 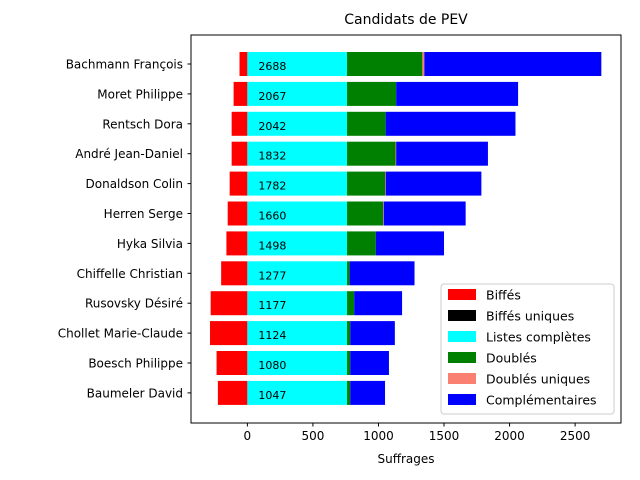 What do you see at coordinates (511, 358) in the screenshot?
I see `legend-label-3: Doublés` at bounding box center [511, 358].